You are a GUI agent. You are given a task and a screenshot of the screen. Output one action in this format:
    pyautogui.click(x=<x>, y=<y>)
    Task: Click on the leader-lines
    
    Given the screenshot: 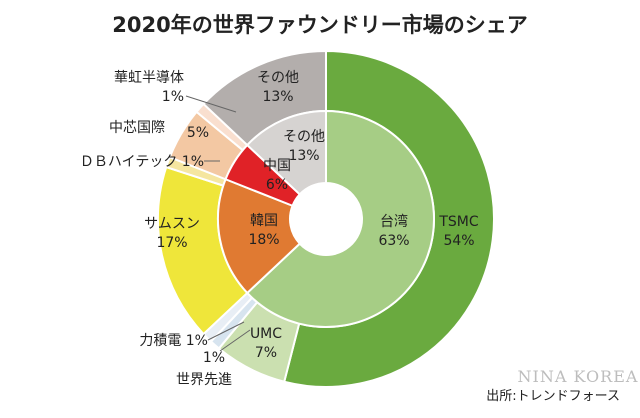 What is the action you would take?
    pyautogui.click(x=218, y=223)
    